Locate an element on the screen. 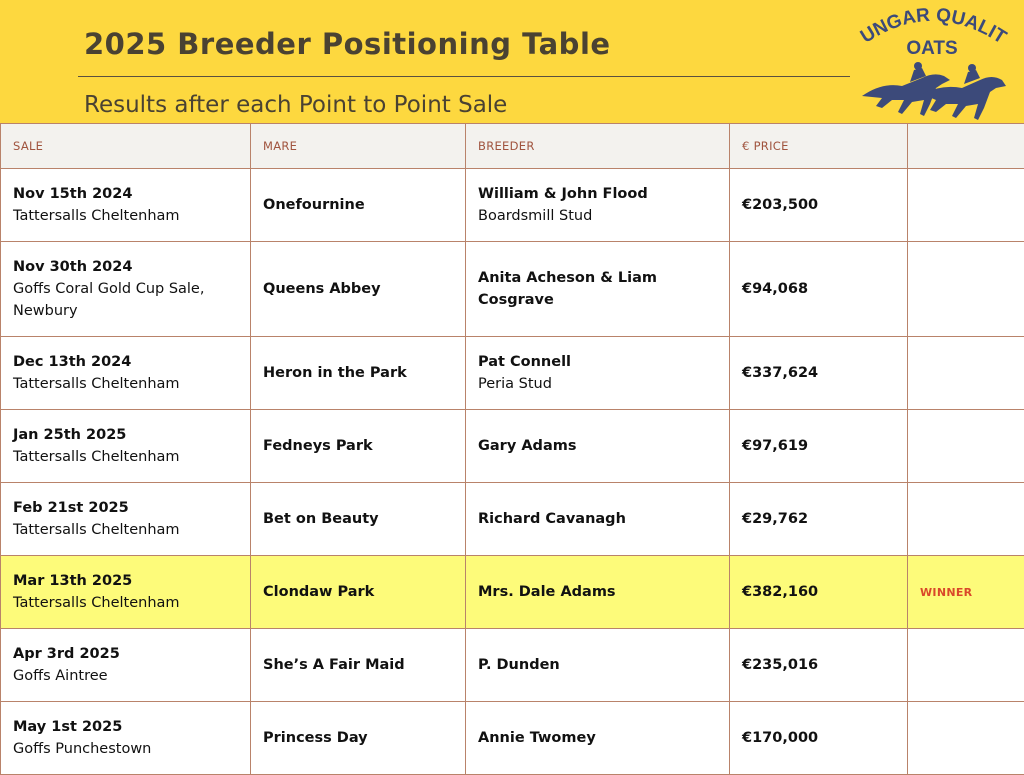 The height and width of the screenshot is (775, 1024). mare-cell: She’s A Fair Maid is located at coordinates (358, 665).